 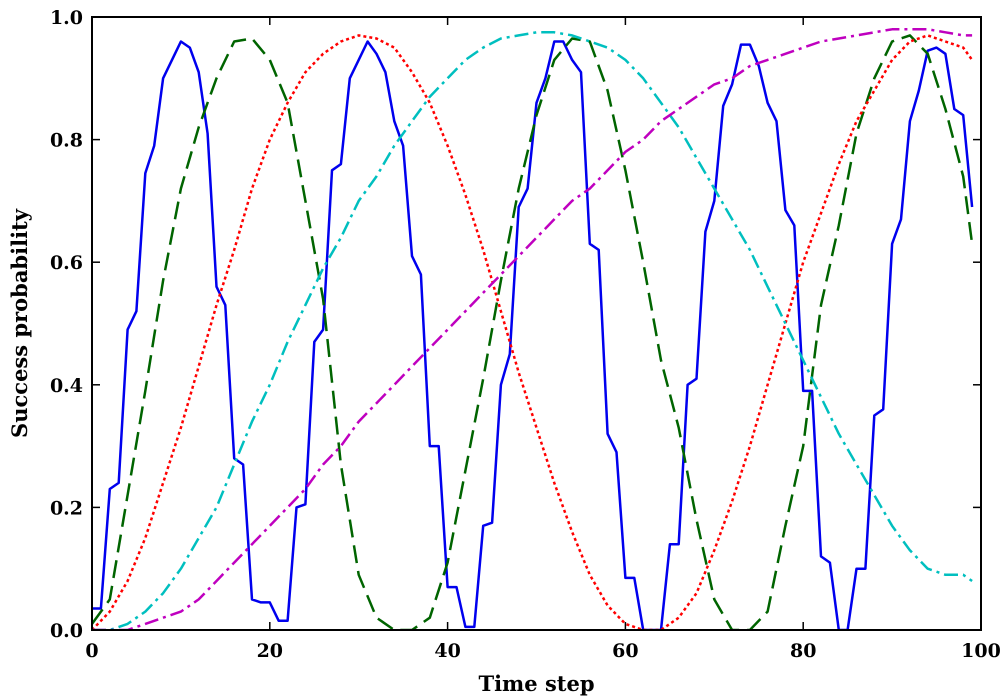 What do you see at coordinates (66, 631) in the screenshot?
I see `y-tick-label: 0.0` at bounding box center [66, 631].